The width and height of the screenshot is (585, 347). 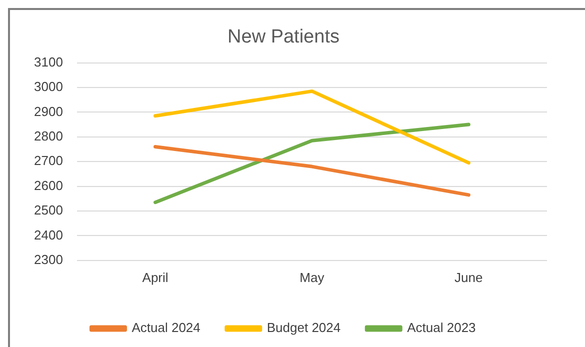 I want to click on y-tick-label: 3000, so click(x=48, y=86).